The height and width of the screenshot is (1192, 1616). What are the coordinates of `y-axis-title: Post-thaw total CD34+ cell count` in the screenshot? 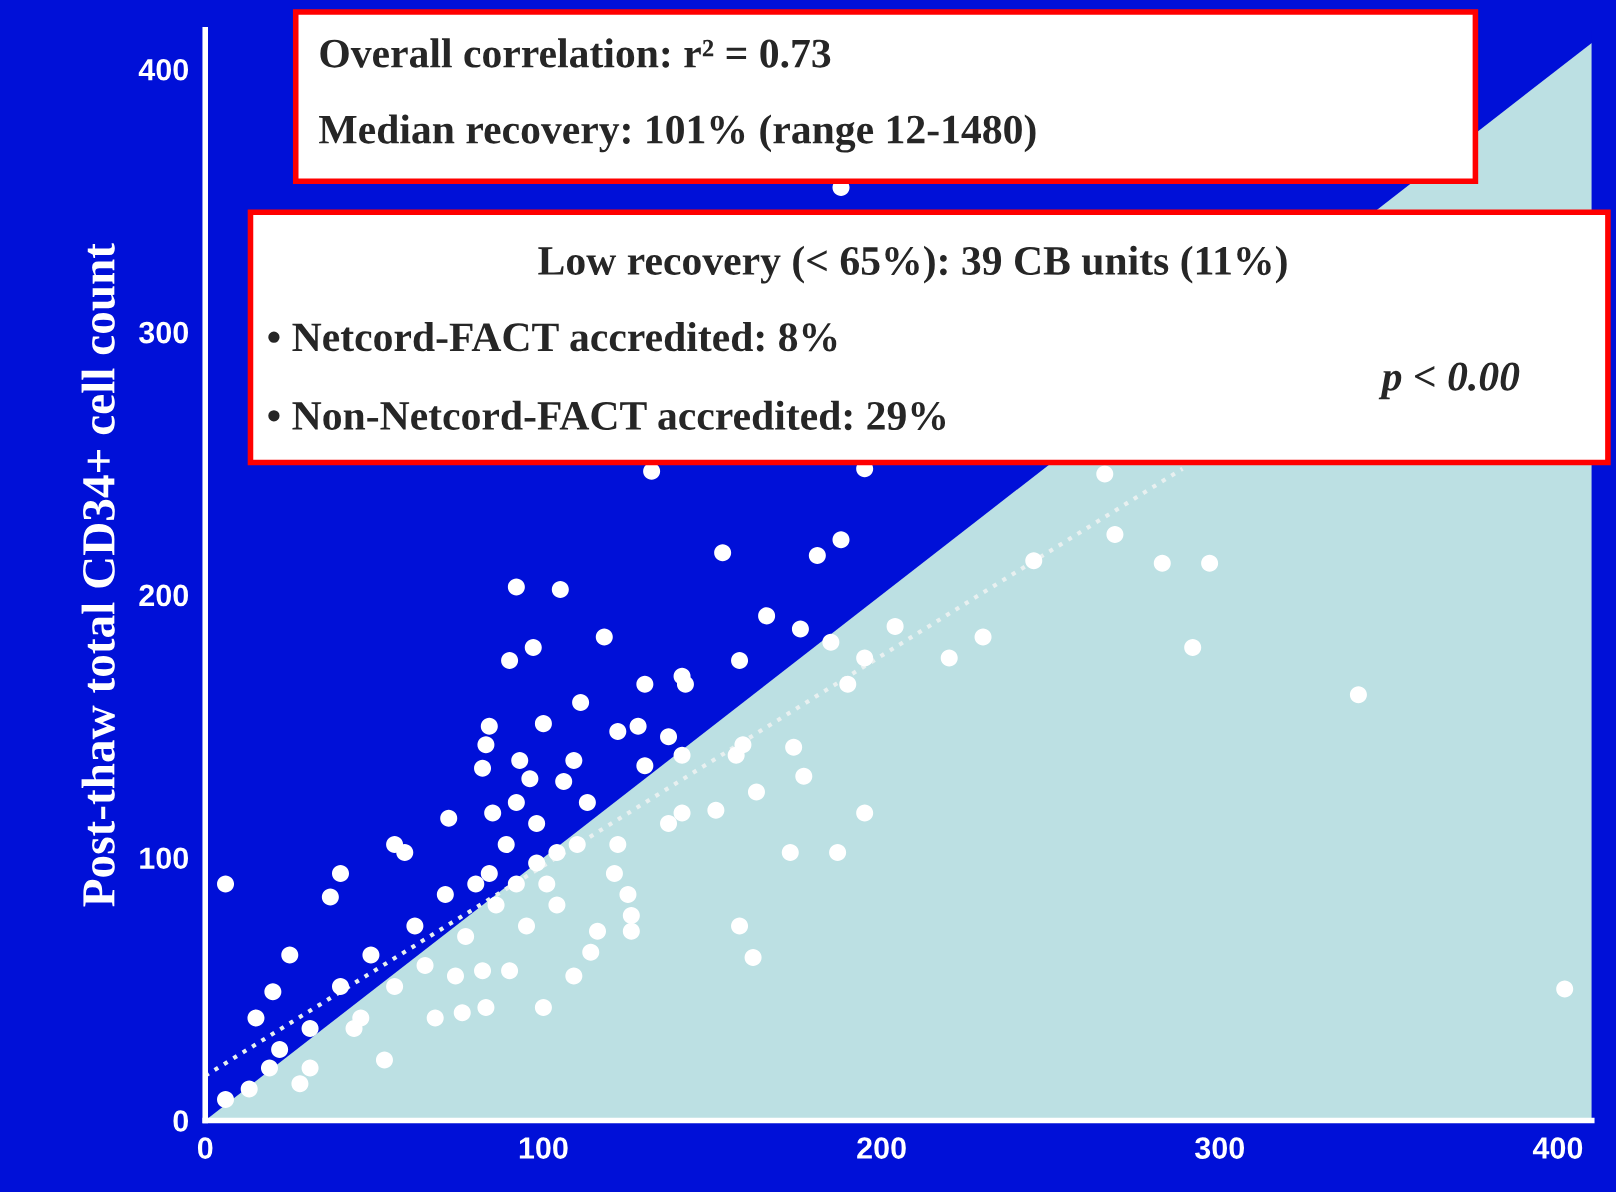 It's located at (98, 575).